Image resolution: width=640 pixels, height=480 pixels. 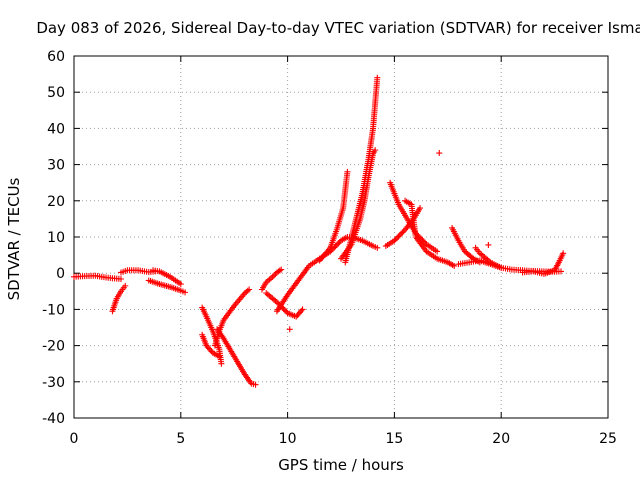 I want to click on y-tick-label: 10, so click(x=56, y=238).